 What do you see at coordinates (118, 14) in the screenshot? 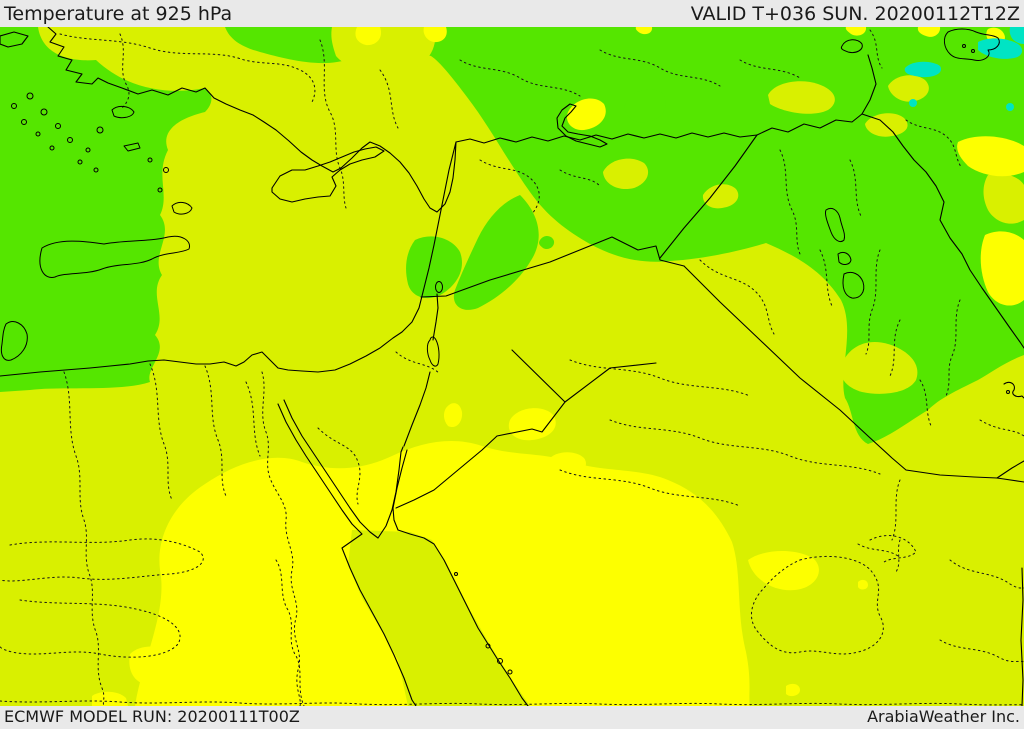
I see `map-title: Temperature at 925 hPa` at bounding box center [118, 14].